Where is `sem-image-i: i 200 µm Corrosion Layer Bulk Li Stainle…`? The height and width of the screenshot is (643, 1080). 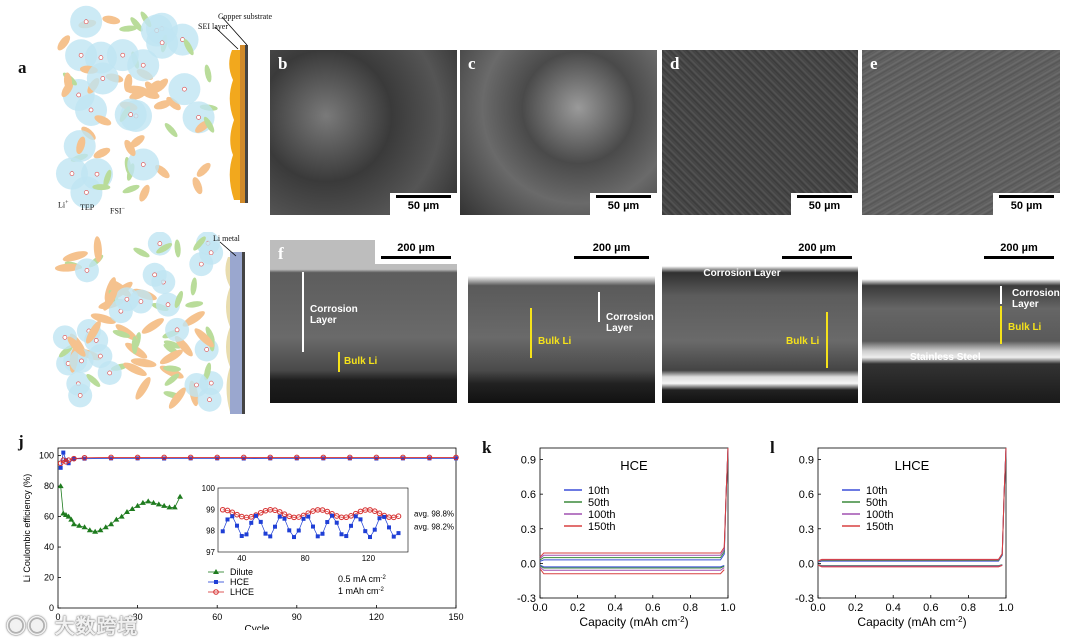
sem-image-i: i 200 µm Corrosion Layer Bulk Li Stainle… is located at coordinates (961, 321).